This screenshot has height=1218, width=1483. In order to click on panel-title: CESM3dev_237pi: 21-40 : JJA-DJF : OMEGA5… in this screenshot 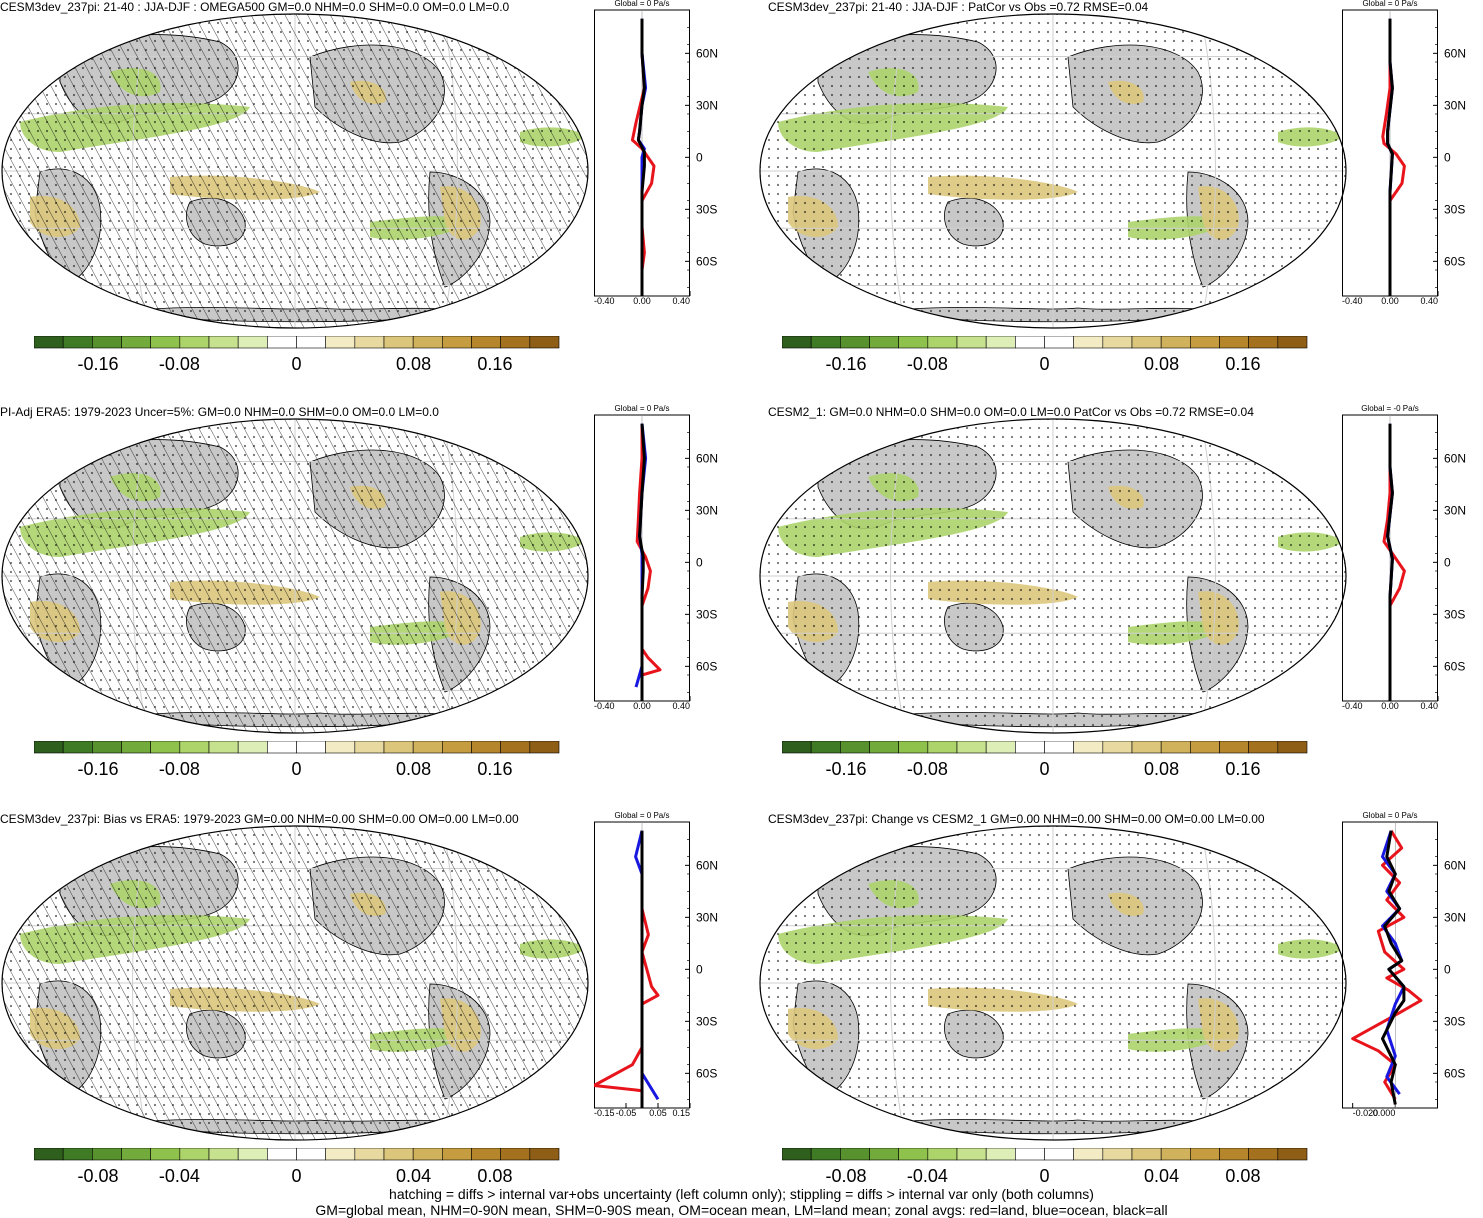, I will do `click(255, 7)`.